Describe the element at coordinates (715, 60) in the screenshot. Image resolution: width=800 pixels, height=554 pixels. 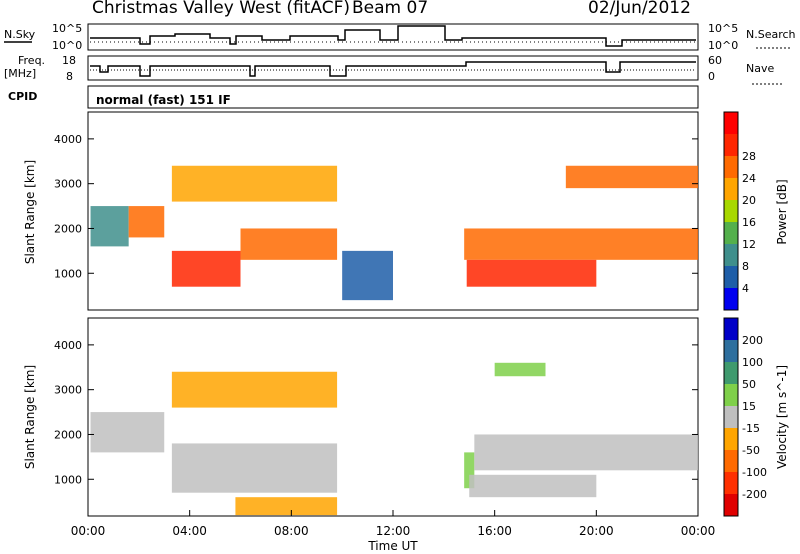
I see `nave-top-tick: 60` at that location.